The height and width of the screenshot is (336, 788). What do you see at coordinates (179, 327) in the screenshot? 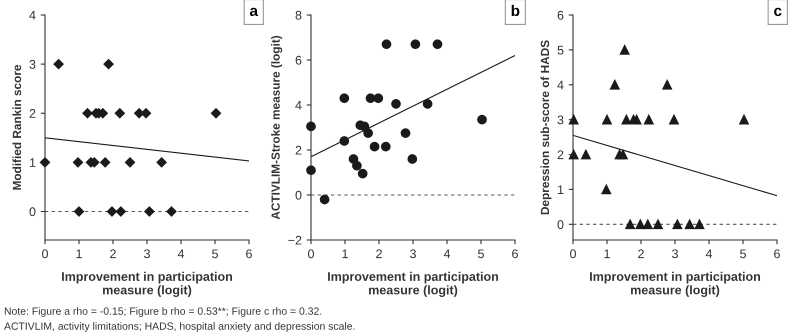
I see `text: ACTIVLIM, activity limitations; HADS, hospital anxiety and depression scale.` at bounding box center [179, 327].